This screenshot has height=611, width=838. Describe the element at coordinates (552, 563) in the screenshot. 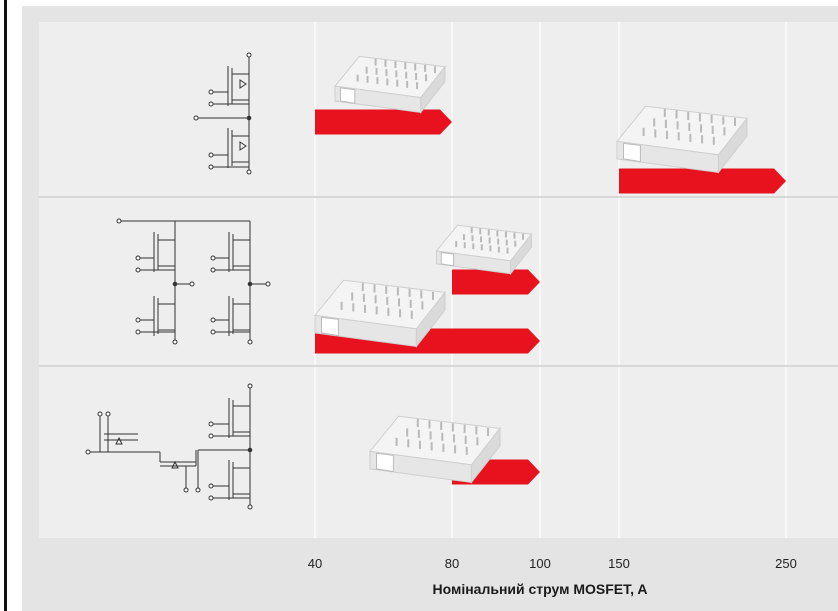

I see `x-axis-ticks: 40 80 100 150 250` at that location.